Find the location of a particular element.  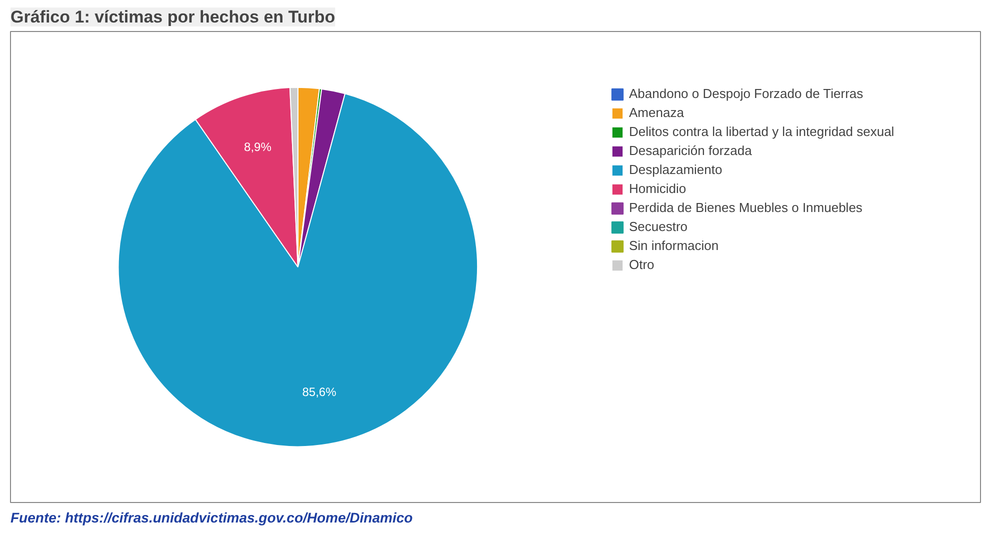

legend-label: Delitos contra la libertad y la integridad sexual is located at coordinates (761, 131).